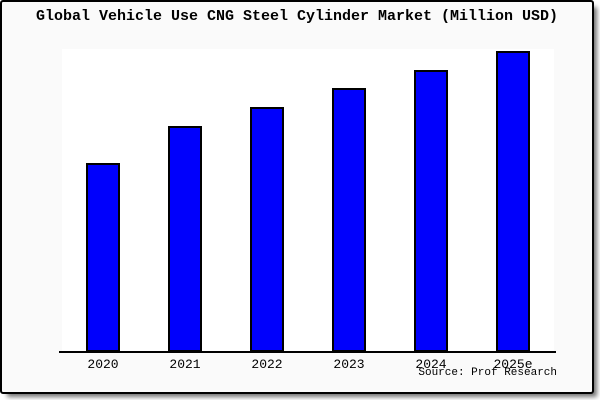  Describe the element at coordinates (267, 229) in the screenshot. I see `bar-2022` at that location.